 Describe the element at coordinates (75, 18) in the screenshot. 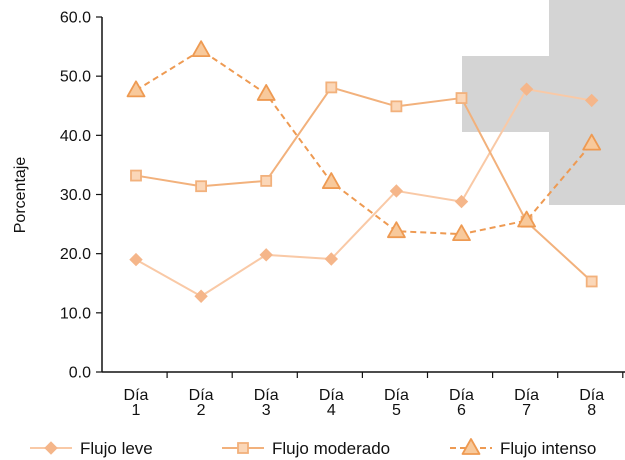

I see `y-tick-label: 60.0` at that location.